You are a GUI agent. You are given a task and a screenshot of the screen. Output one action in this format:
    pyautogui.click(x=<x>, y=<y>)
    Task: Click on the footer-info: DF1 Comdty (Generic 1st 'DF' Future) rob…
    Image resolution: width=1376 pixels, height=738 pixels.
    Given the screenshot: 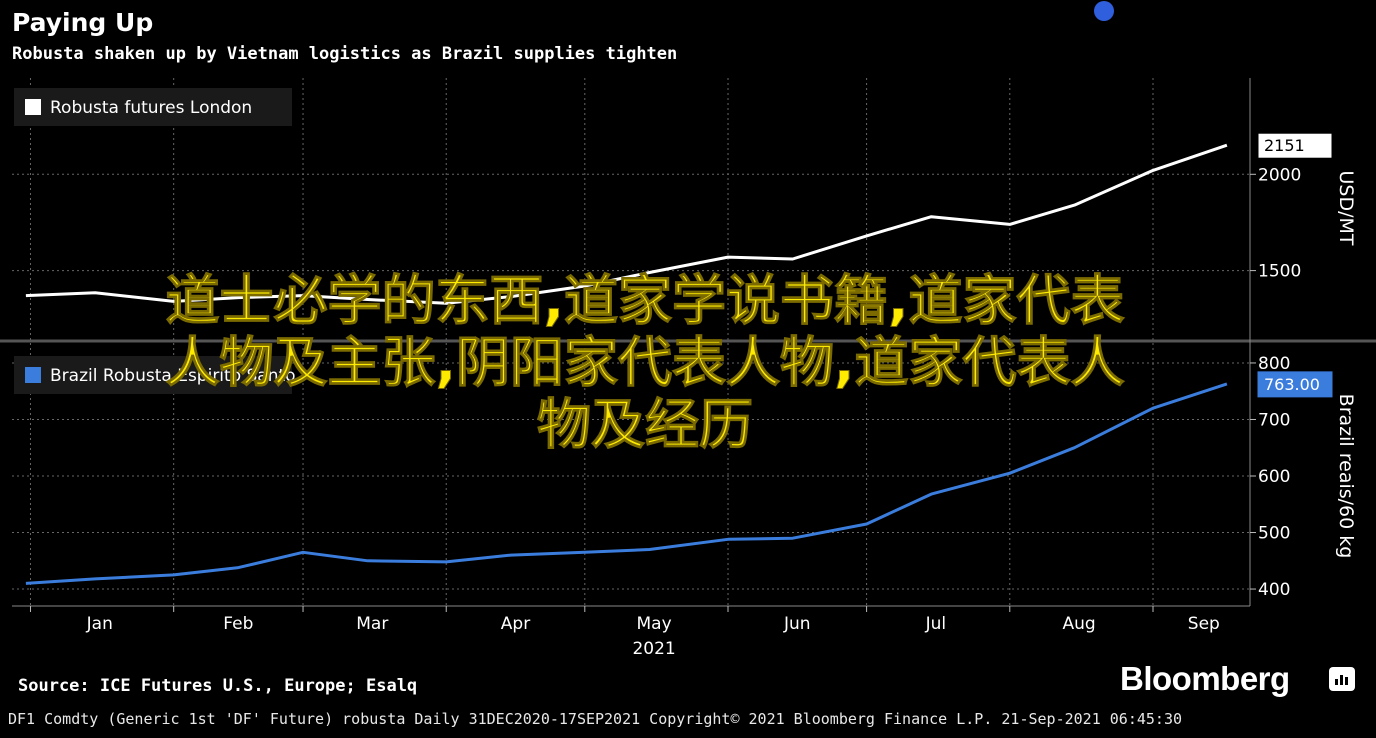 What is the action you would take?
    pyautogui.click(x=595, y=719)
    